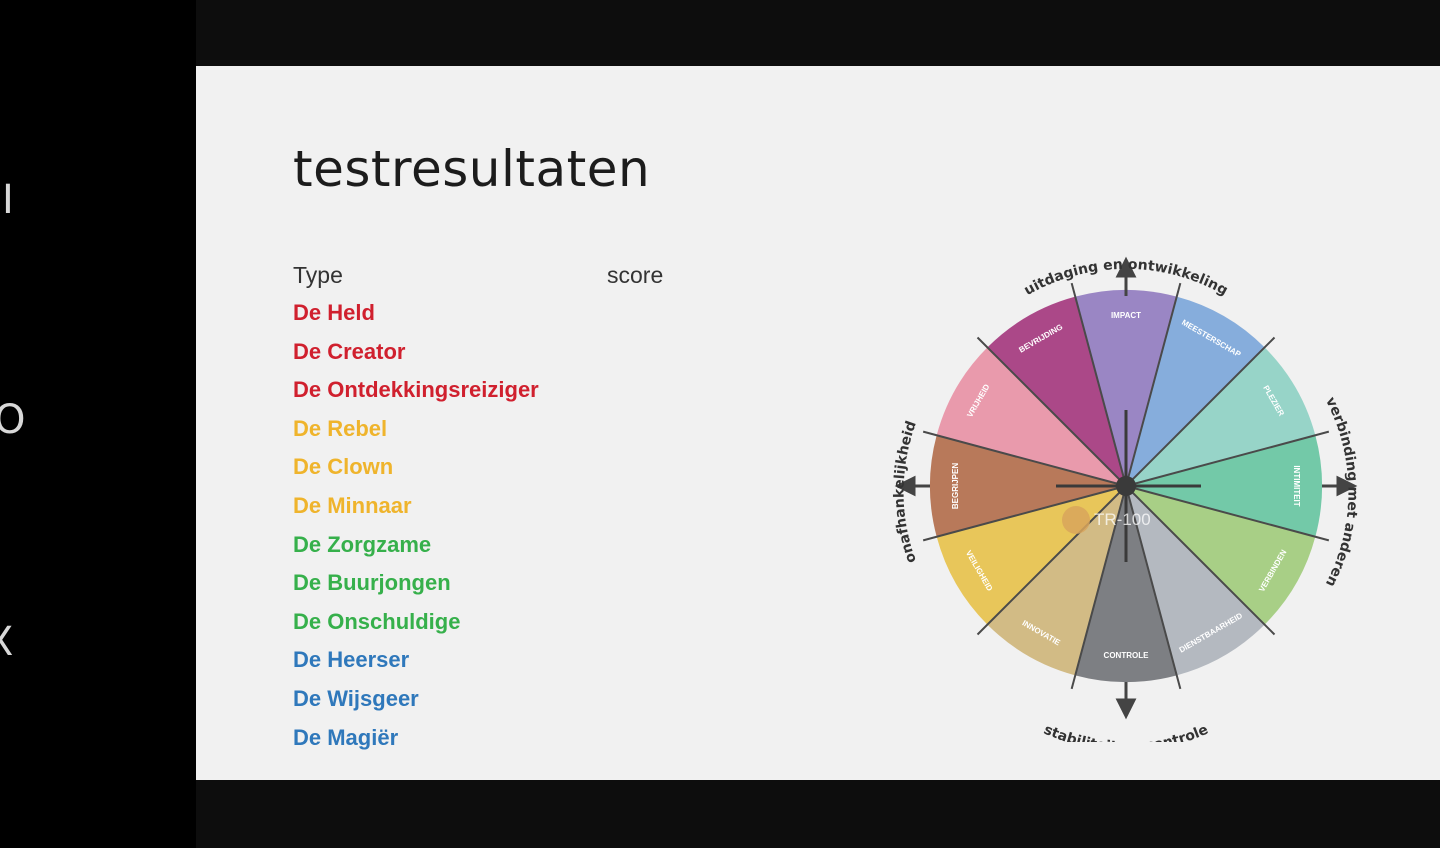 Image resolution: width=1440 pixels, height=848 pixels. I want to click on wheel-segment-meesterschap, so click(1195, 391).